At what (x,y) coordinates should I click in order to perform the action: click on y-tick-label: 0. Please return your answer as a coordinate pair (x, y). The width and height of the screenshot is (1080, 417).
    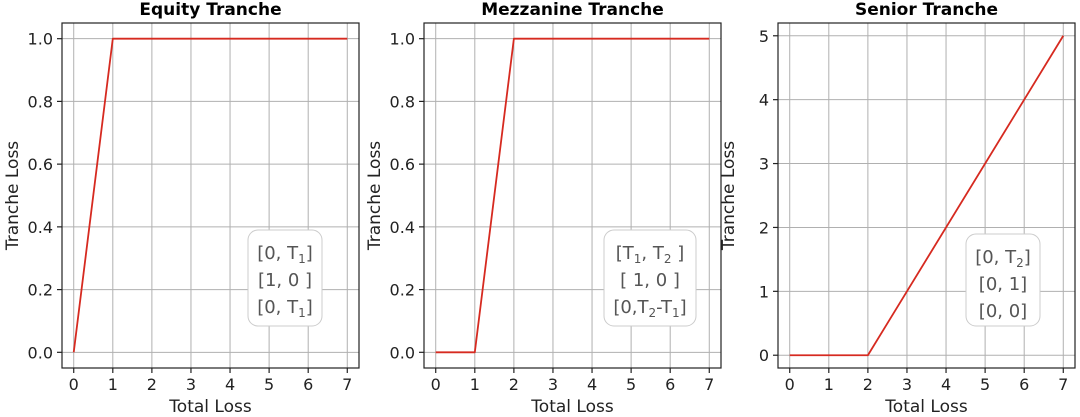
    Looking at the image, I should click on (764, 355).